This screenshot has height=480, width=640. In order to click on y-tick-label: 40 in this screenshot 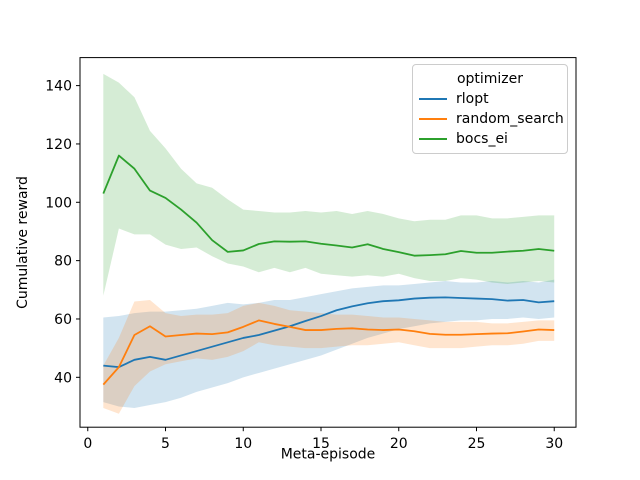, I will do `click(63, 378)`.